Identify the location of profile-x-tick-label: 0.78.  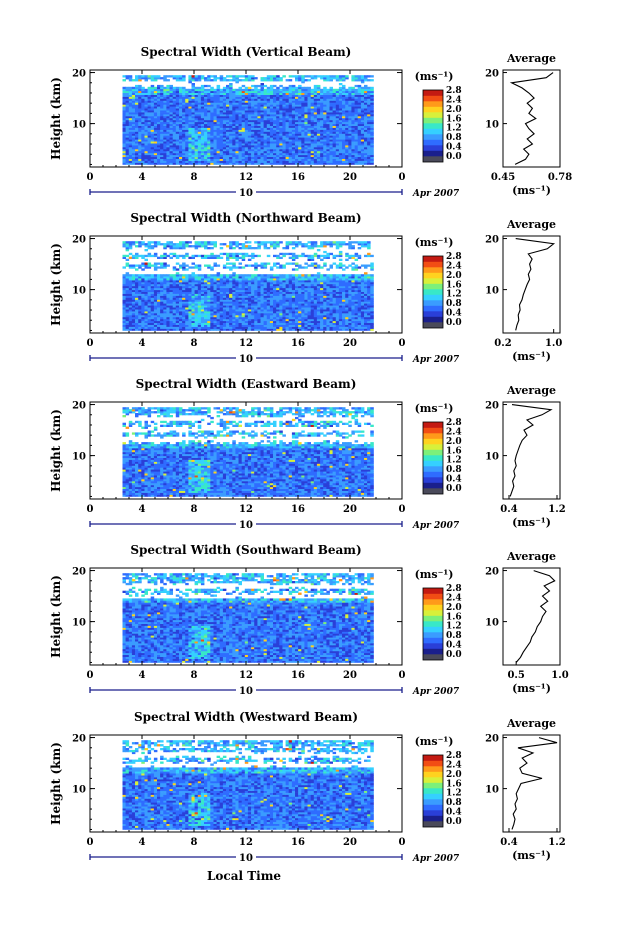
(560, 177).